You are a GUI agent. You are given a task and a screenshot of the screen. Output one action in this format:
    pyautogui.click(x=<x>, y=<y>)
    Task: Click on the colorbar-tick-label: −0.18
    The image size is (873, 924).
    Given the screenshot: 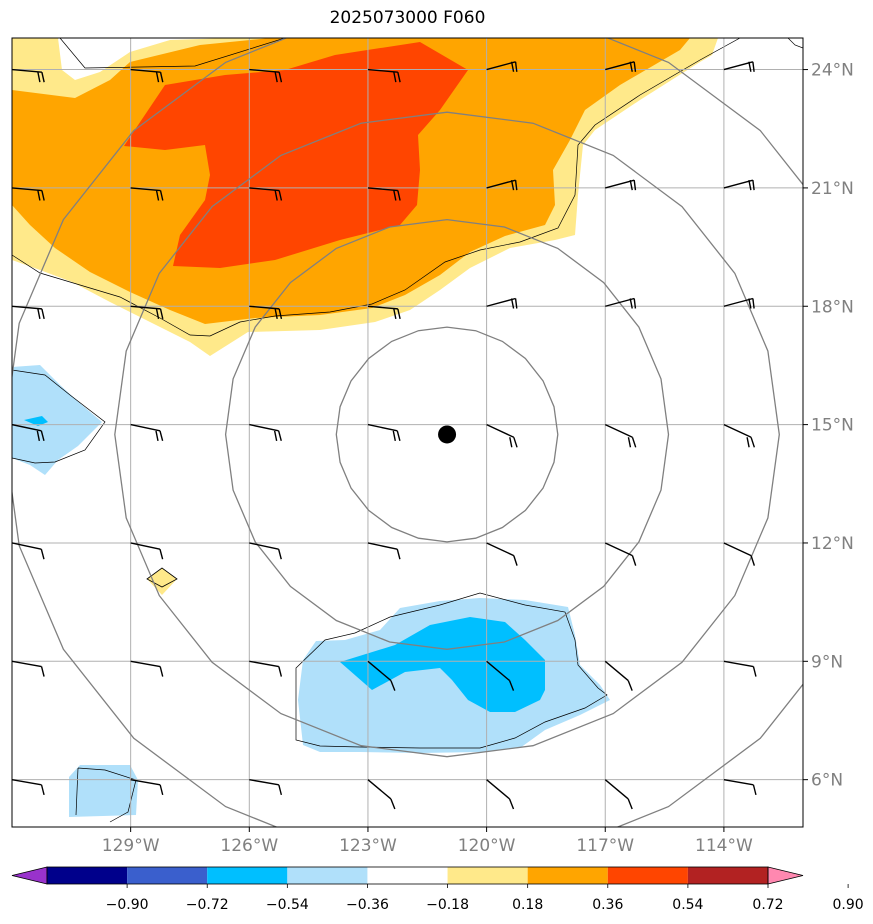 What is the action you would take?
    pyautogui.click(x=447, y=905)
    